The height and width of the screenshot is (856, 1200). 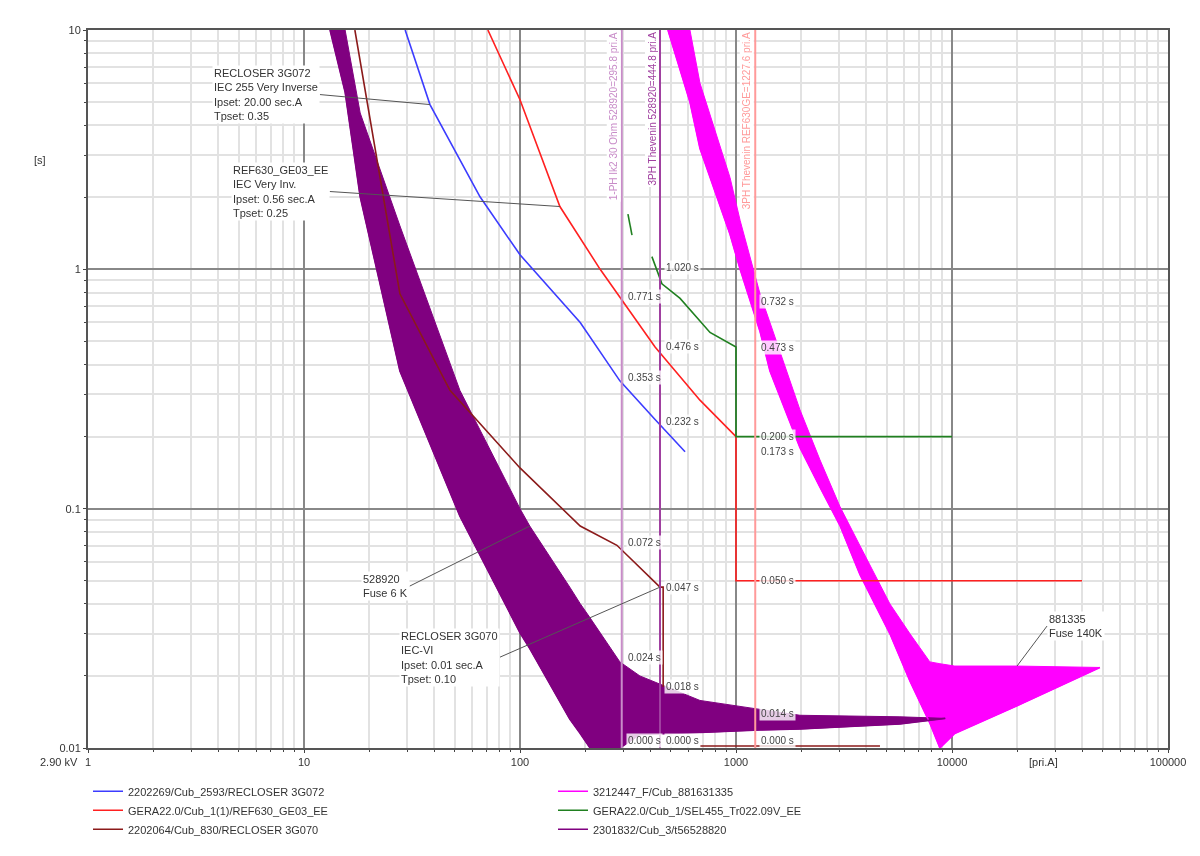 I want to click on legend-label: 2301832/Cub_3/t56528820, so click(x=660, y=829).